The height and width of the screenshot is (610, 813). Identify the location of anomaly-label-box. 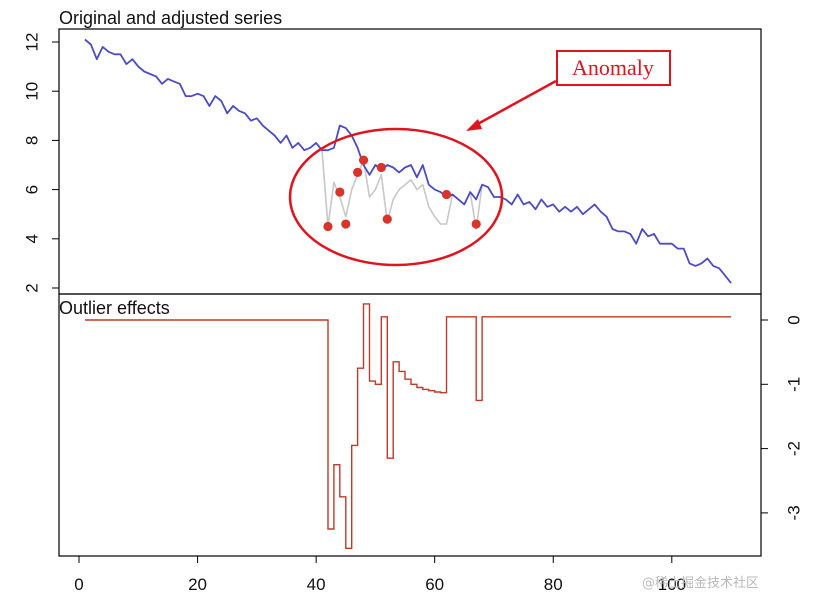
(613, 68).